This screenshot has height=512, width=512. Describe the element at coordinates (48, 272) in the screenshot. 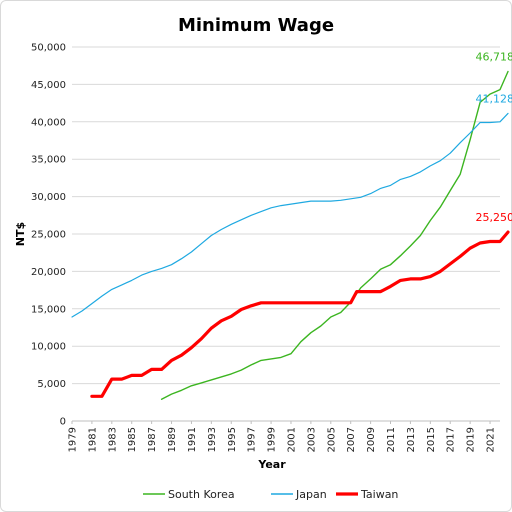

I see `y-tick-label: 20,000` at that location.